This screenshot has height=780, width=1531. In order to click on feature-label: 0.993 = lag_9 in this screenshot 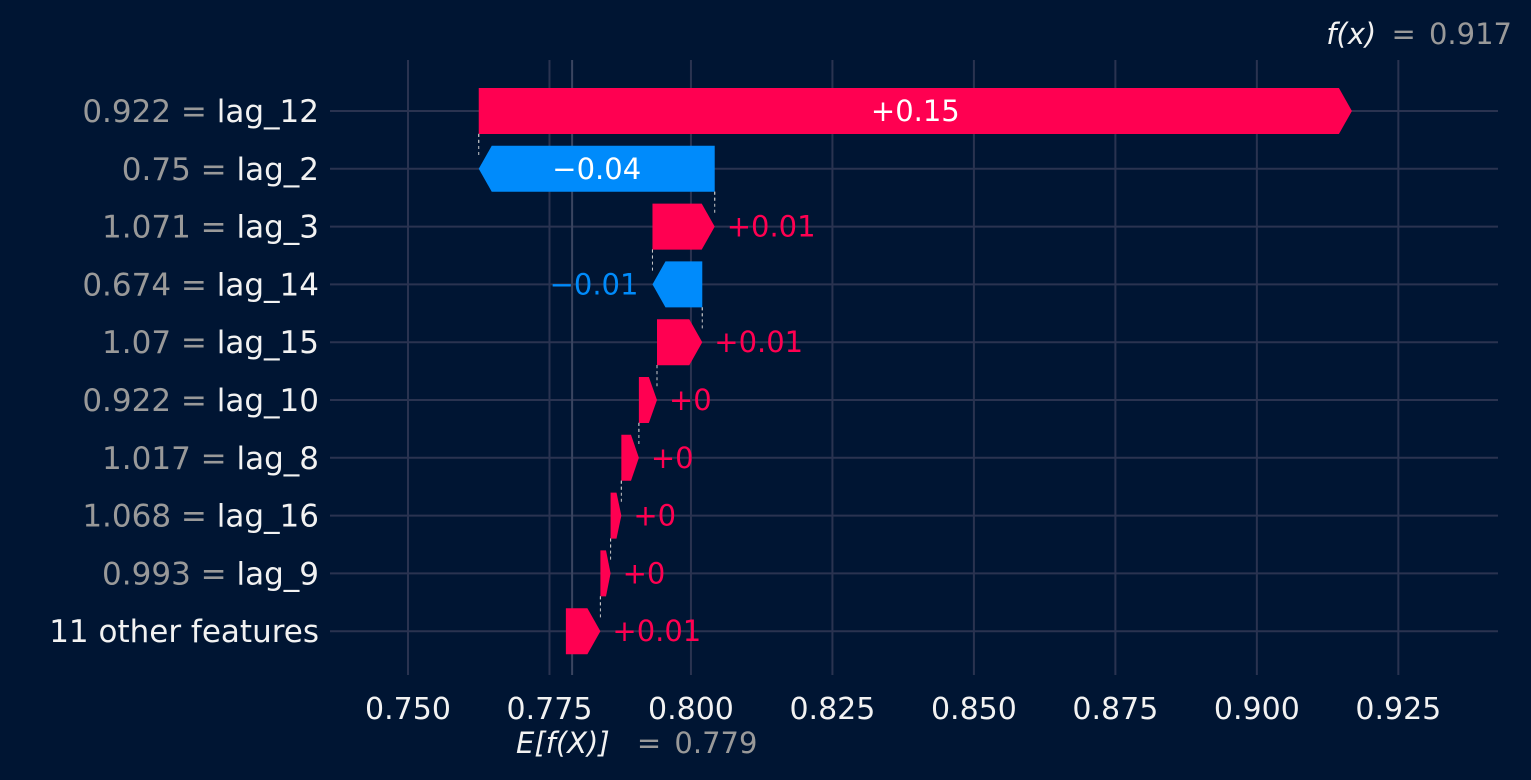, I will do `click(210, 574)`.